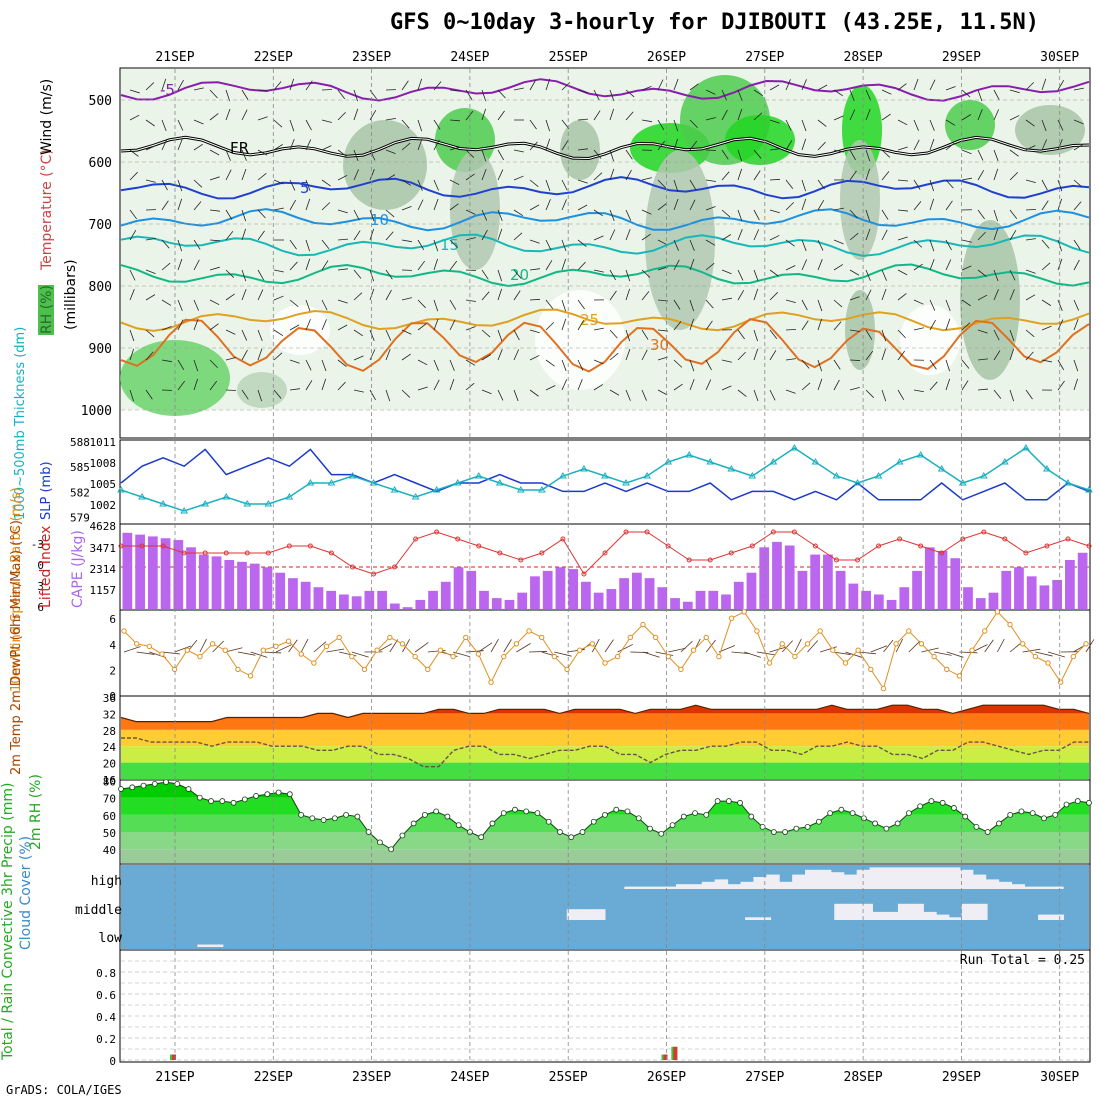 Image resolution: width=1100 pixels, height=1100 pixels. I want to click on slp-tick: 1002, so click(103, 505).